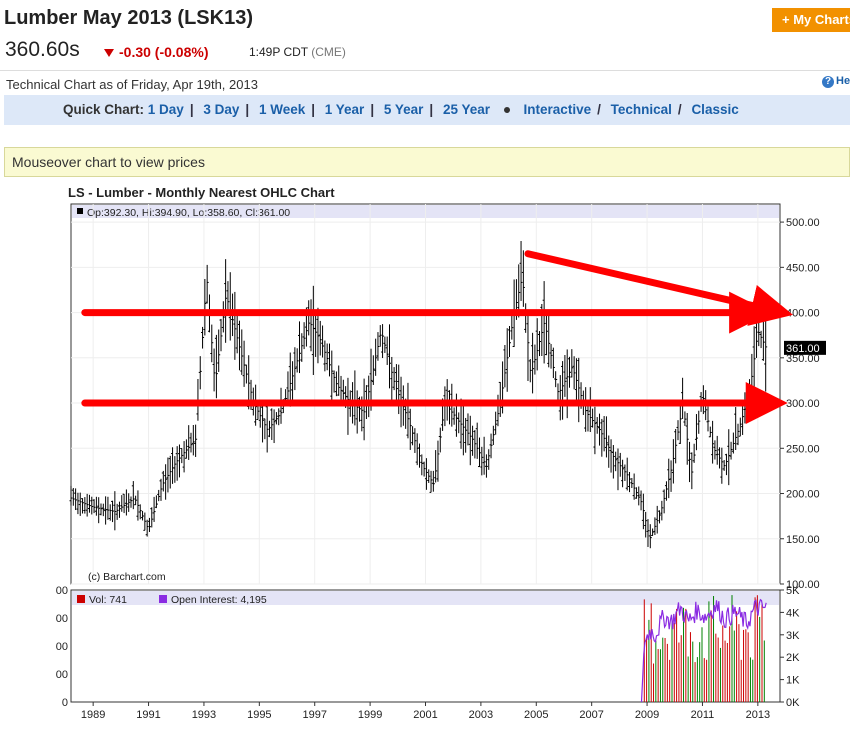 This screenshot has height=737, width=850. Describe the element at coordinates (204, 715) in the screenshot. I see `x-tick-label: 1993` at that location.